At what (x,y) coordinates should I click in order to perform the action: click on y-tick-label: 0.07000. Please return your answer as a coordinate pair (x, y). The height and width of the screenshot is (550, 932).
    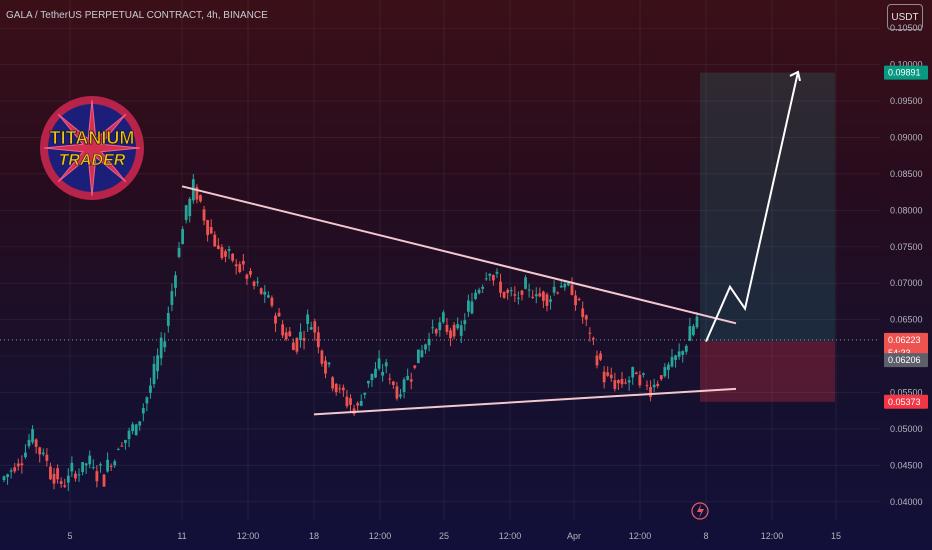
    Looking at the image, I should click on (906, 283).